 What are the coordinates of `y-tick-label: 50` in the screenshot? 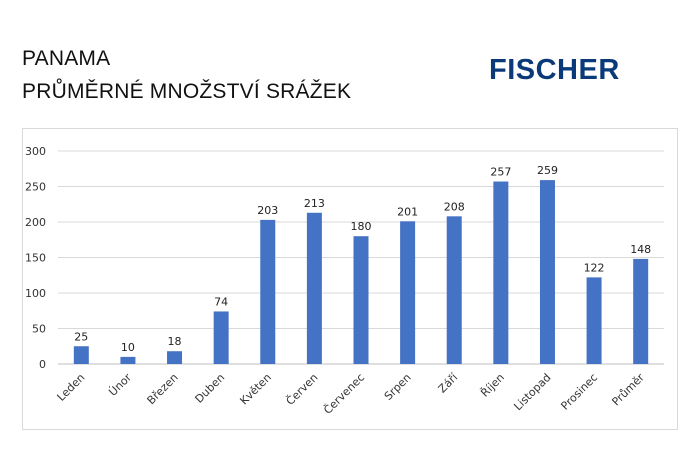 It's located at (39, 329).